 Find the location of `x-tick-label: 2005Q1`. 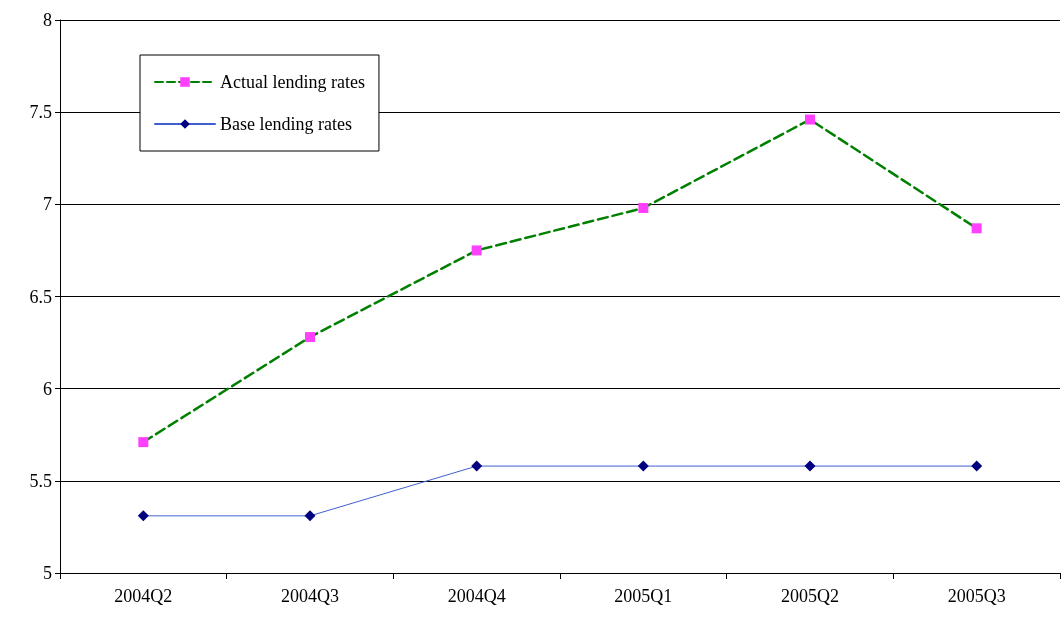

x-tick-label: 2005Q1 is located at coordinates (643, 596).